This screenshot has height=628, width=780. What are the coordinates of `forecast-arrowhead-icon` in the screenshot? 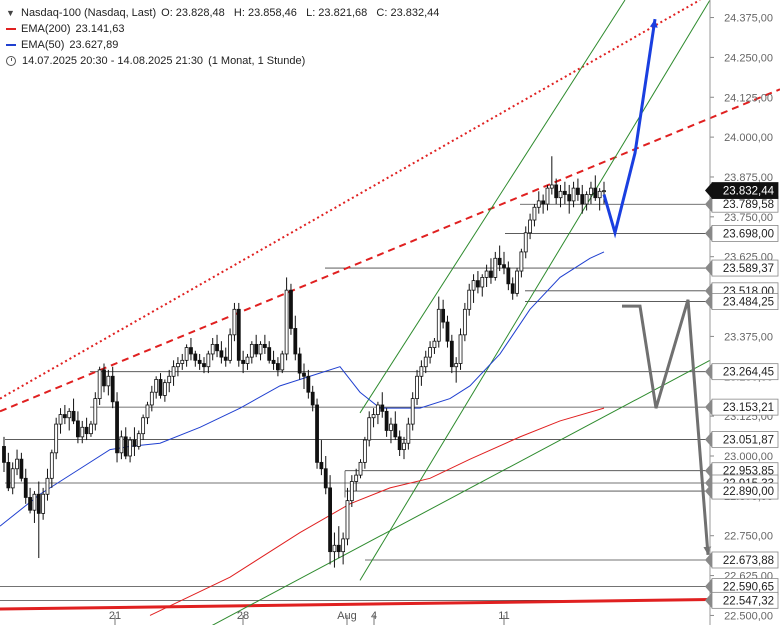 It's located at (707, 550).